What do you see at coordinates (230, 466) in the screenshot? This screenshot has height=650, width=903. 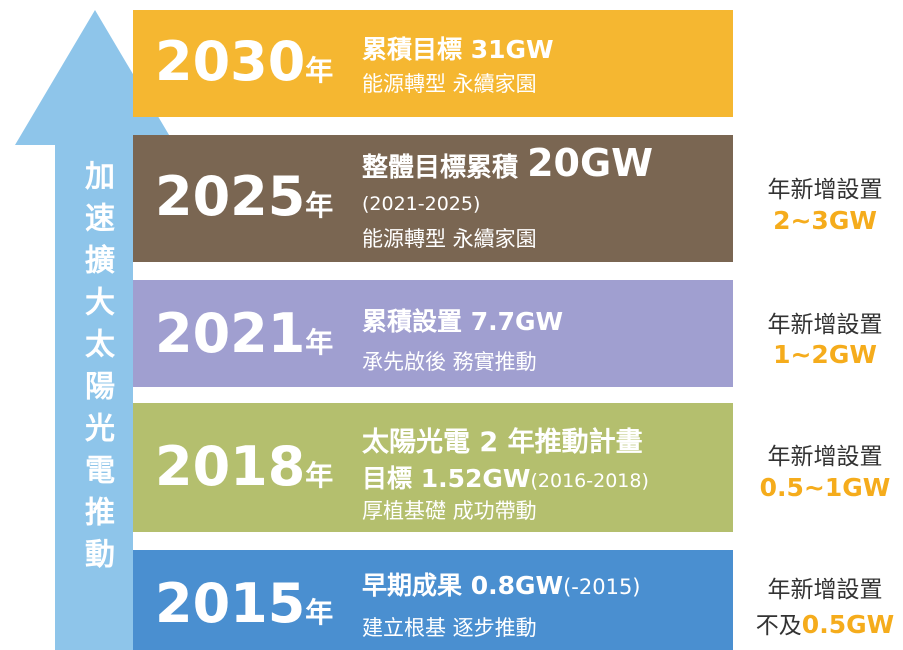 I see `year: 2018` at bounding box center [230, 466].